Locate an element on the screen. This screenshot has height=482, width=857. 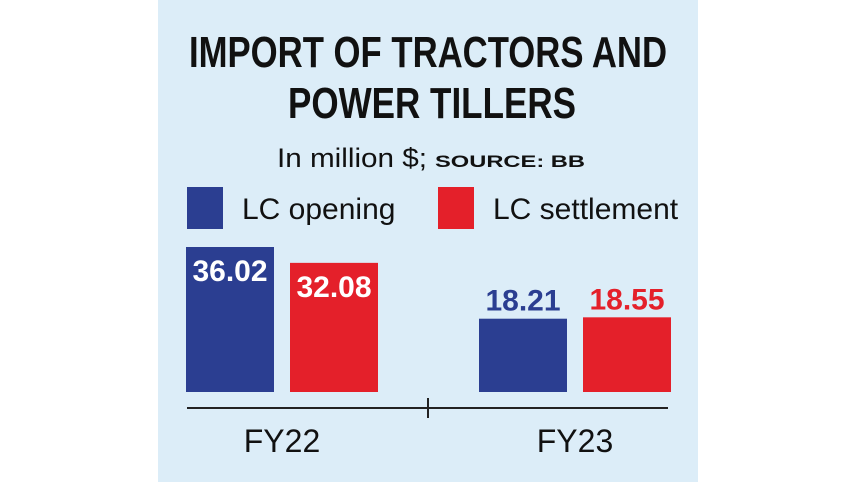
subtitle: In million $; is located at coordinates (352, 158).